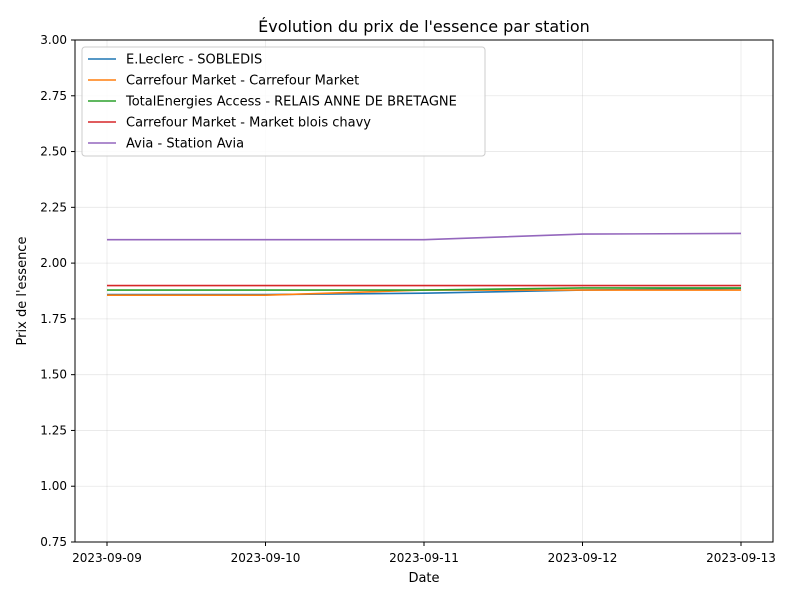  I want to click on y-axis-ticks: 0.75 1.00 1.25 1.50 1.75 2.00 2.25 2.50 2.75 3.00, so click(57, 291).